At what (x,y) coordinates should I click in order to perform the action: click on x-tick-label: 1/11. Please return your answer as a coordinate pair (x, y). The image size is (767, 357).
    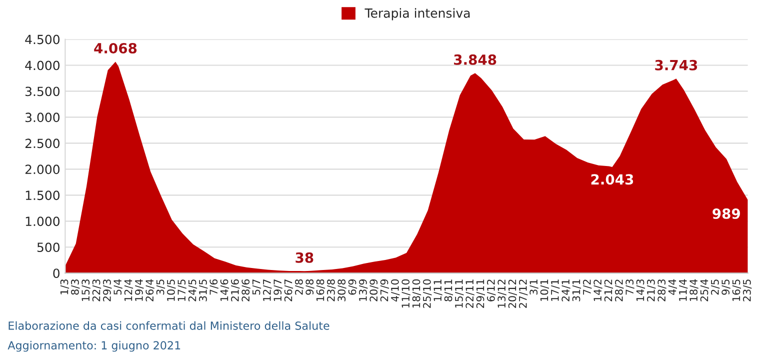
    Looking at the image, I should click on (438, 290).